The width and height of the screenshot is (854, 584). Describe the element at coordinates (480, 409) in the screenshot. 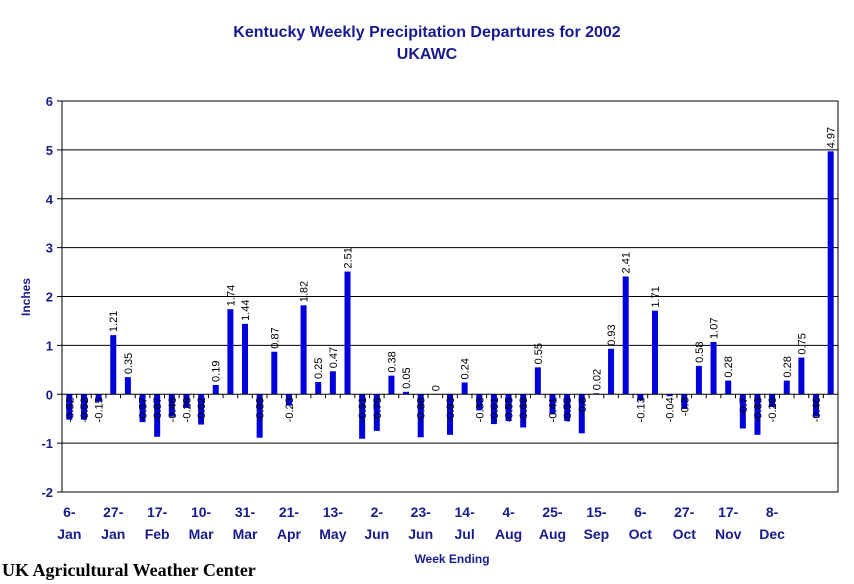

I see `data-label: -0.33` at that location.